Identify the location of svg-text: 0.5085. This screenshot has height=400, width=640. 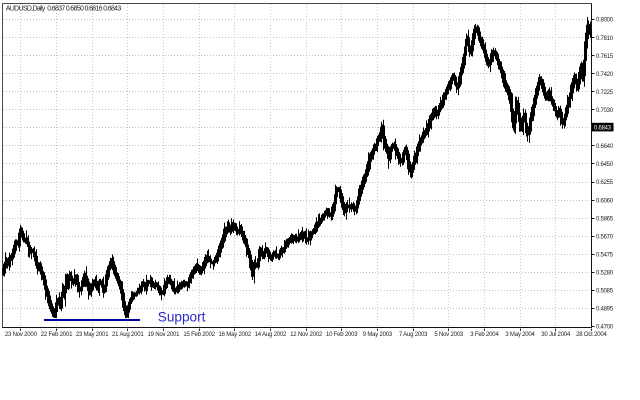
(605, 292).